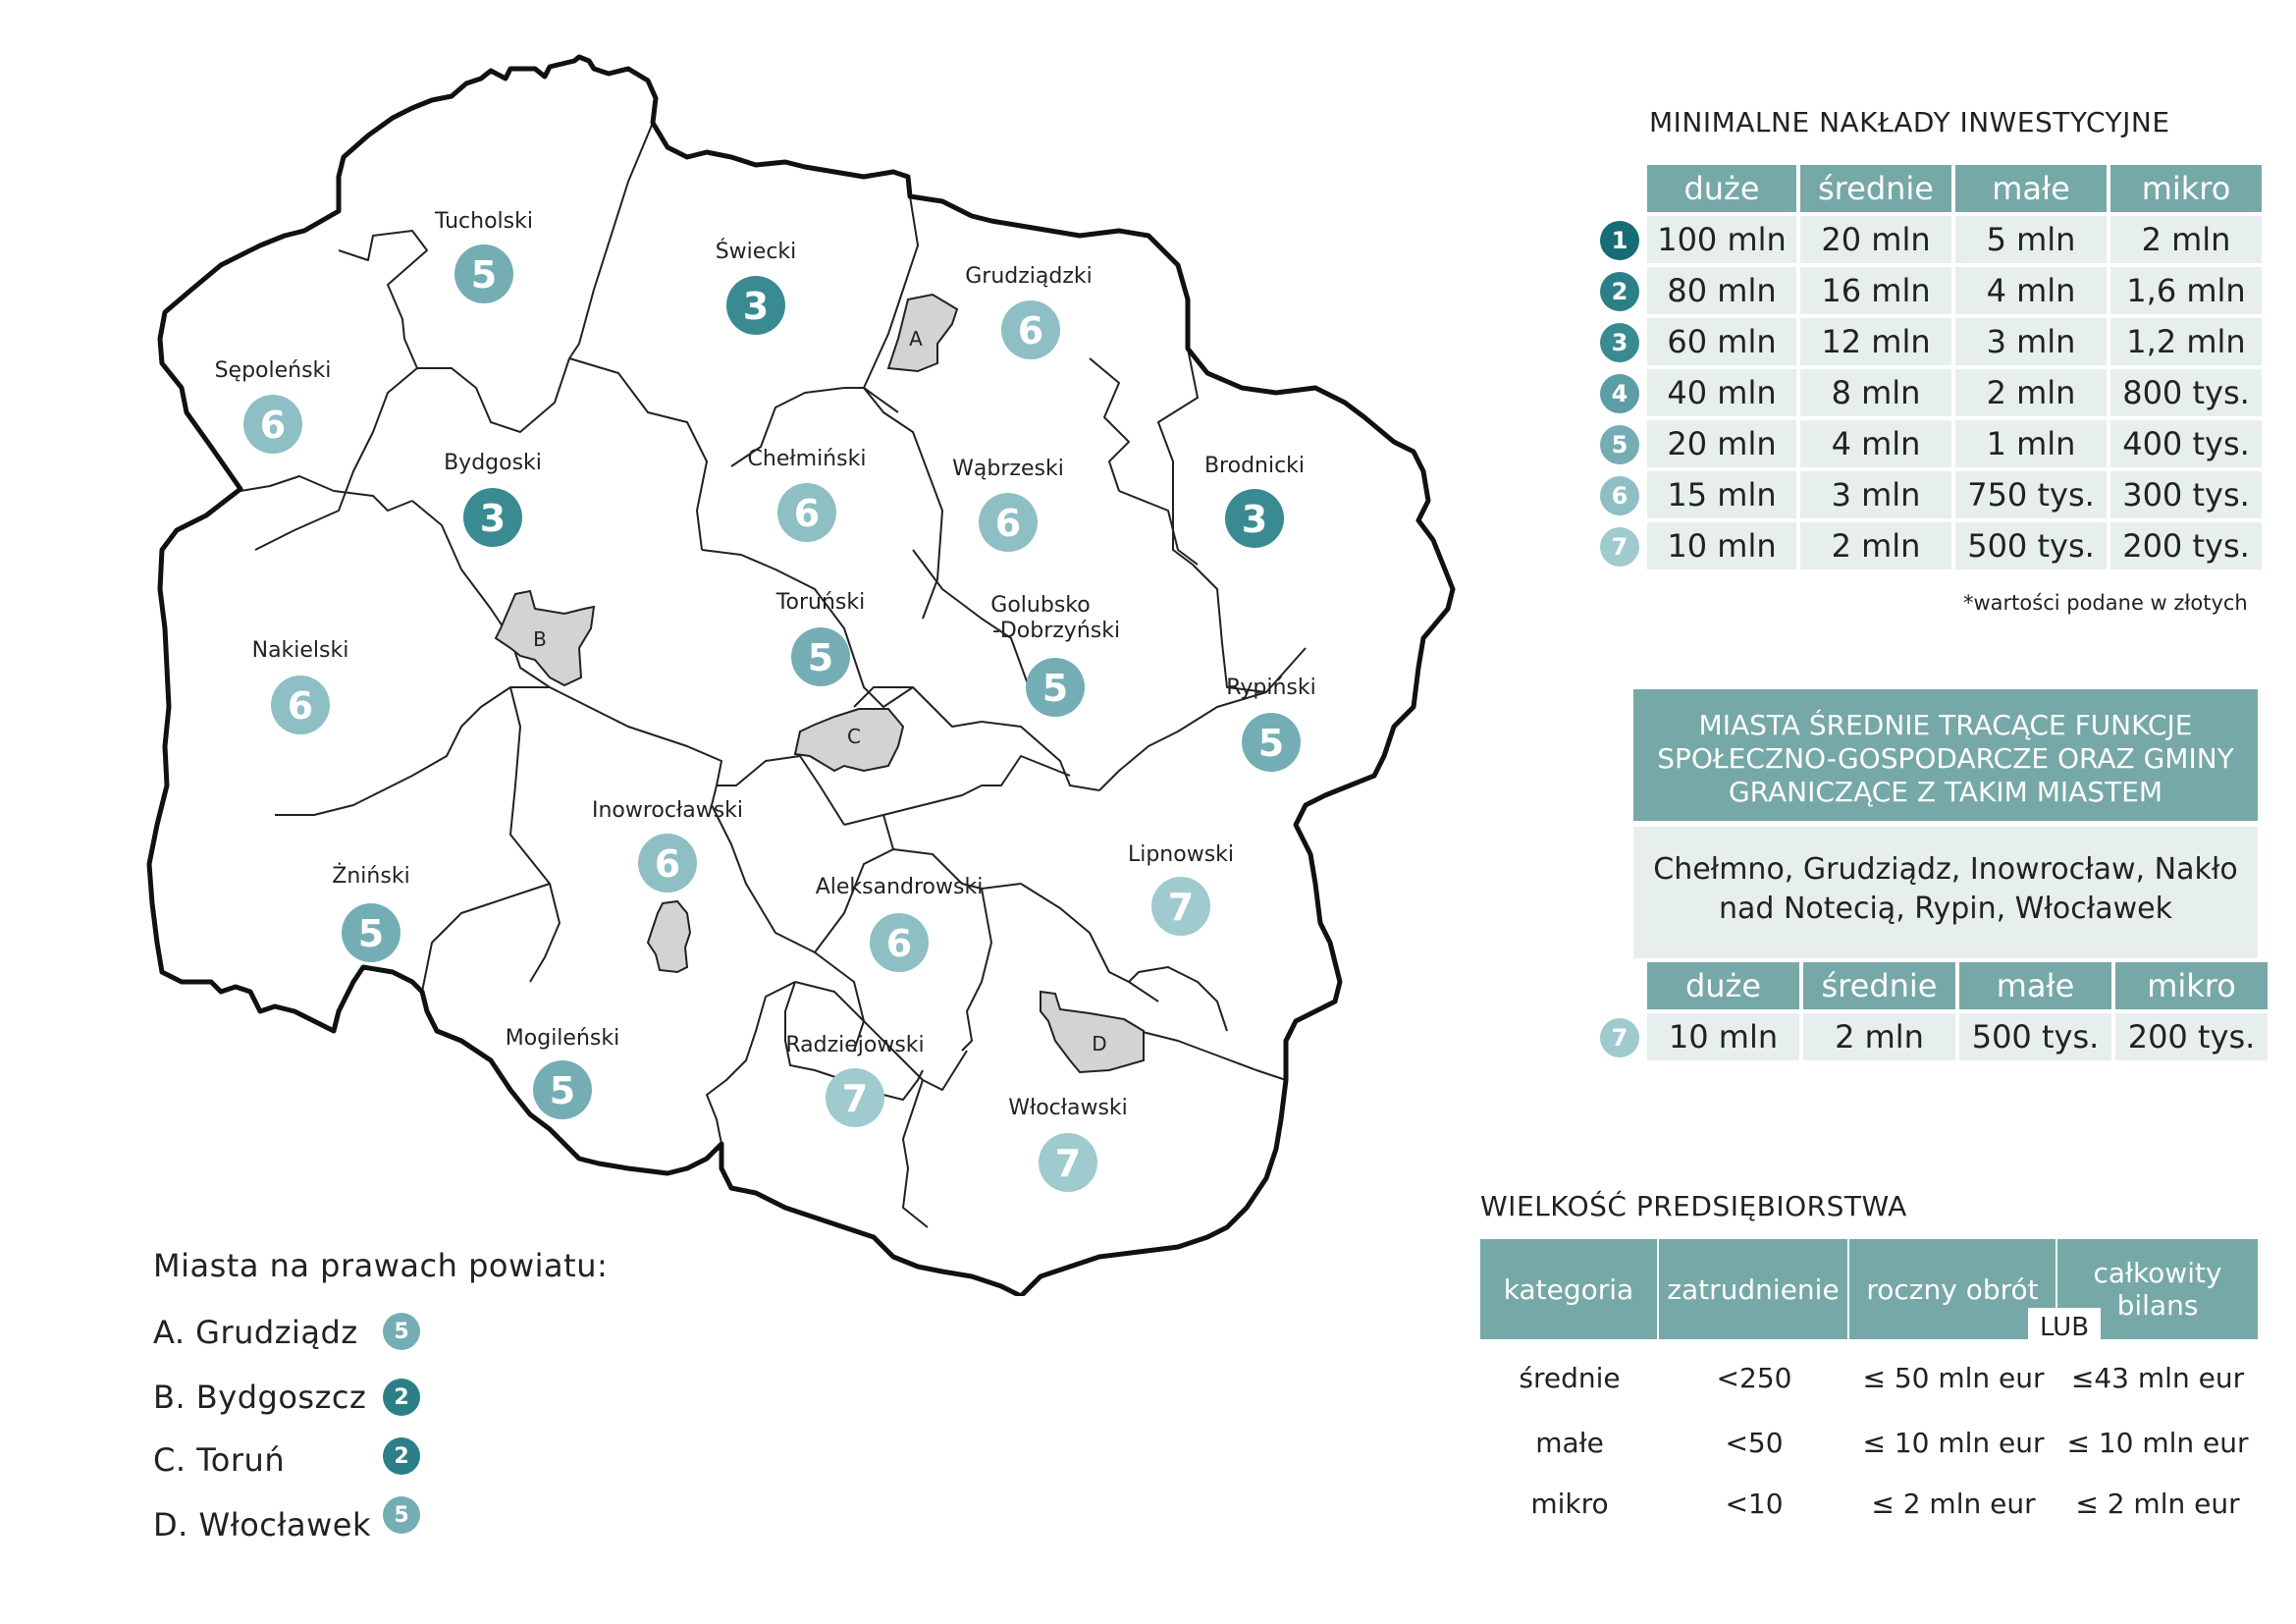 This screenshot has height=1624, width=2296. I want to click on county-name: Chełmiński, so click(807, 459).